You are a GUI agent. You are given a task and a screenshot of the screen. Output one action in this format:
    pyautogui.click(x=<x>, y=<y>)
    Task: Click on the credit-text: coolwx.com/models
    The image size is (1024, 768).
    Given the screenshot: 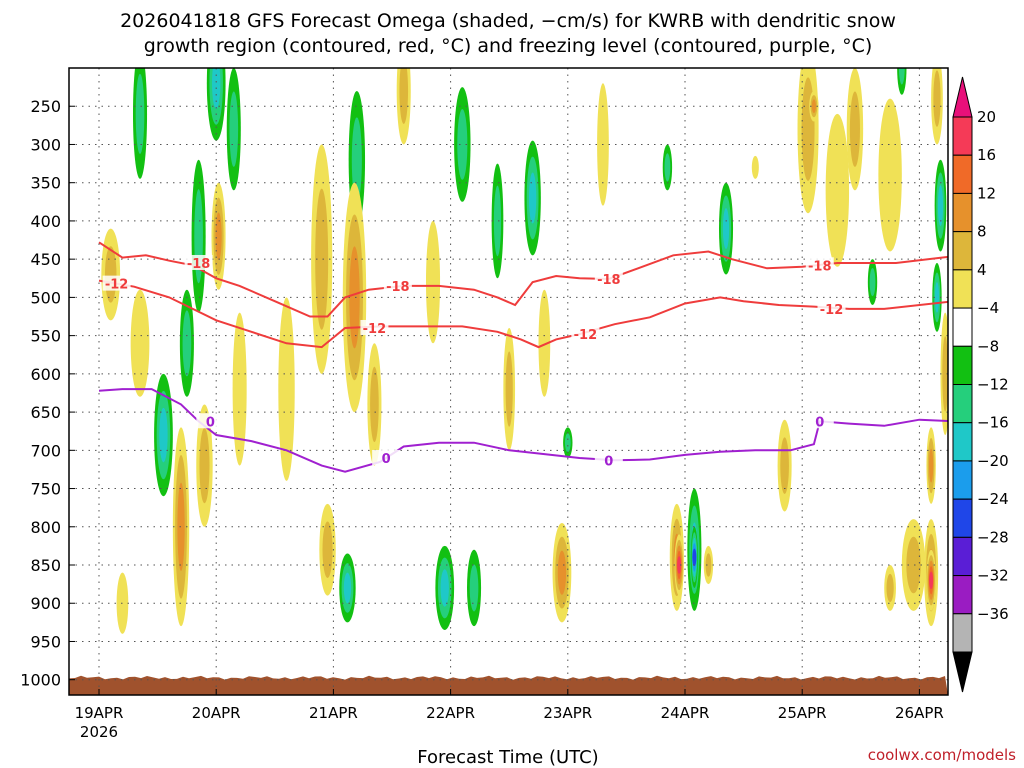 What is the action you would take?
    pyautogui.click(x=942, y=755)
    